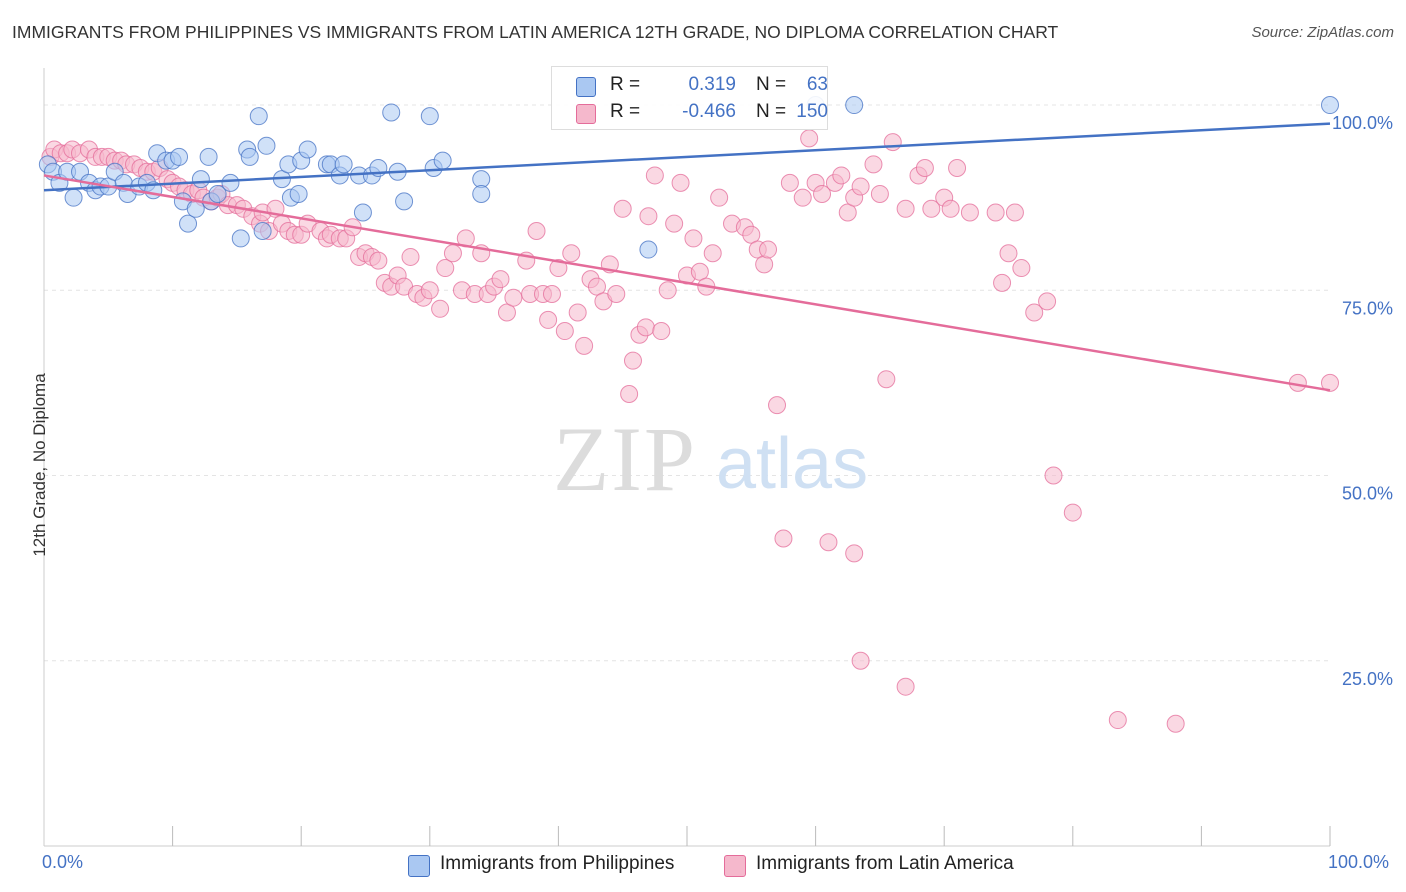  I want to click on x-axis-ticks, so click(751, 836).